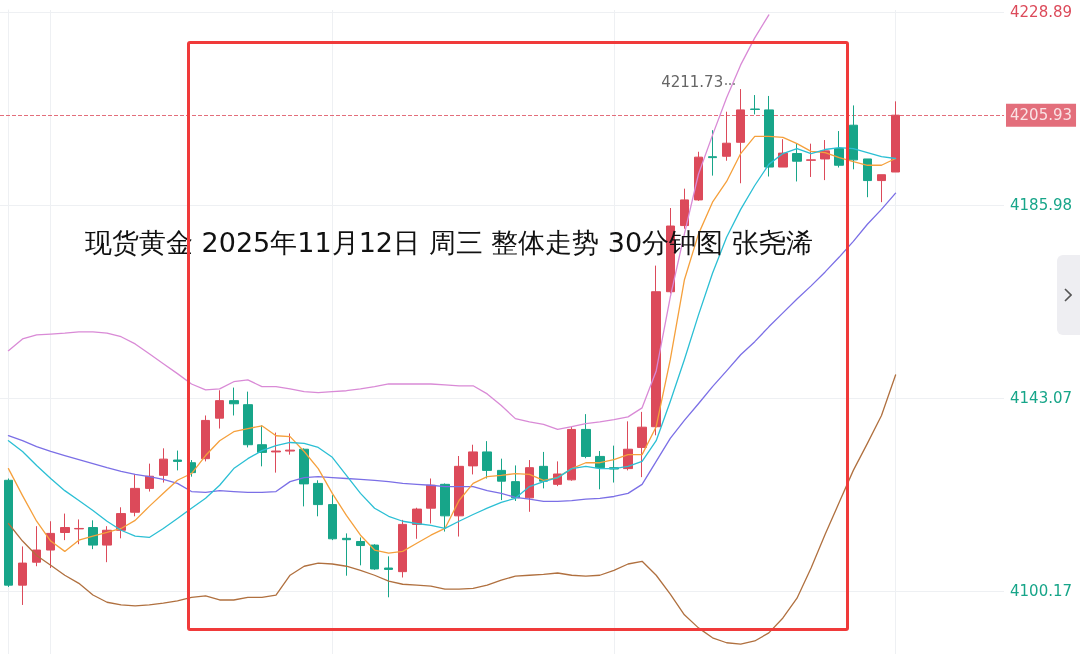 The height and width of the screenshot is (654, 1080). I want to click on y-tick-label: 4100.17, so click(1041, 591).